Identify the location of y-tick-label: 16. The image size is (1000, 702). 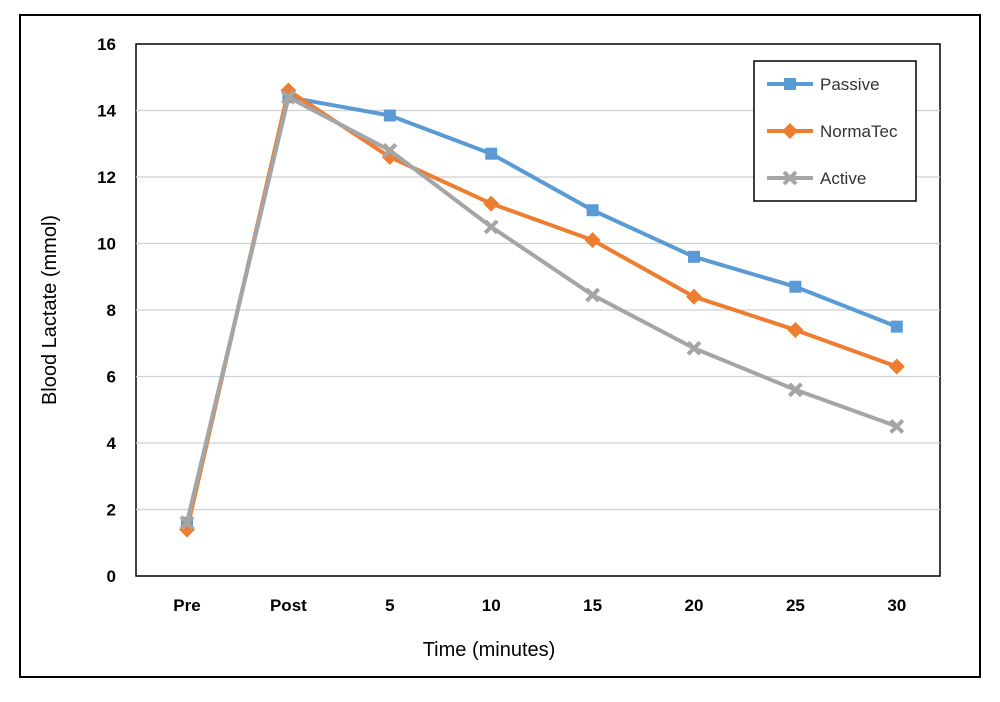
(106, 44).